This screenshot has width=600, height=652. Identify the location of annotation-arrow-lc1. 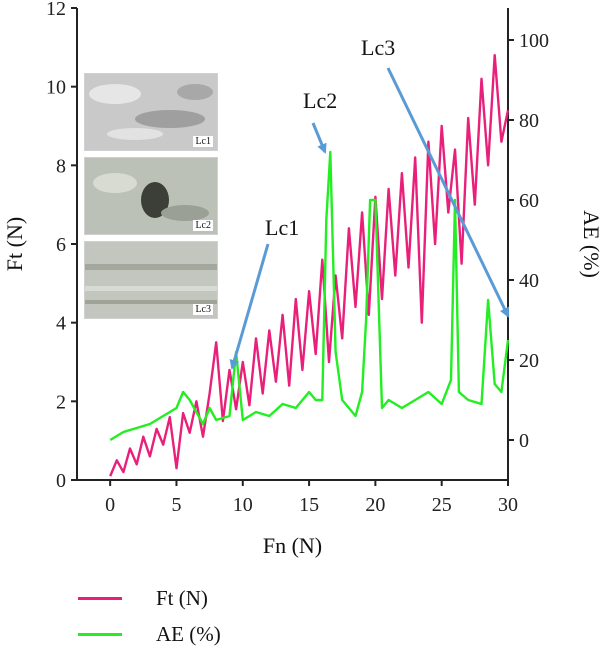
(249, 306).